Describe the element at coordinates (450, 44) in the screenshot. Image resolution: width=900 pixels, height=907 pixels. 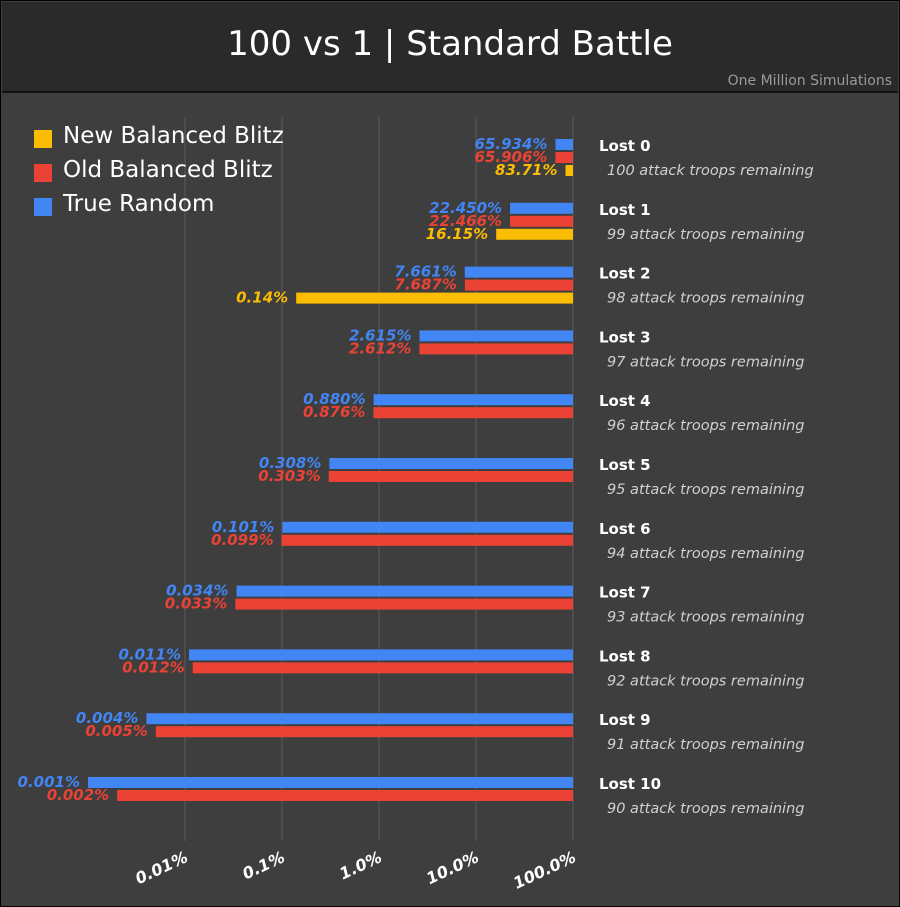
I see `chart-title: 100 vs 1 | Standard Battle` at that location.